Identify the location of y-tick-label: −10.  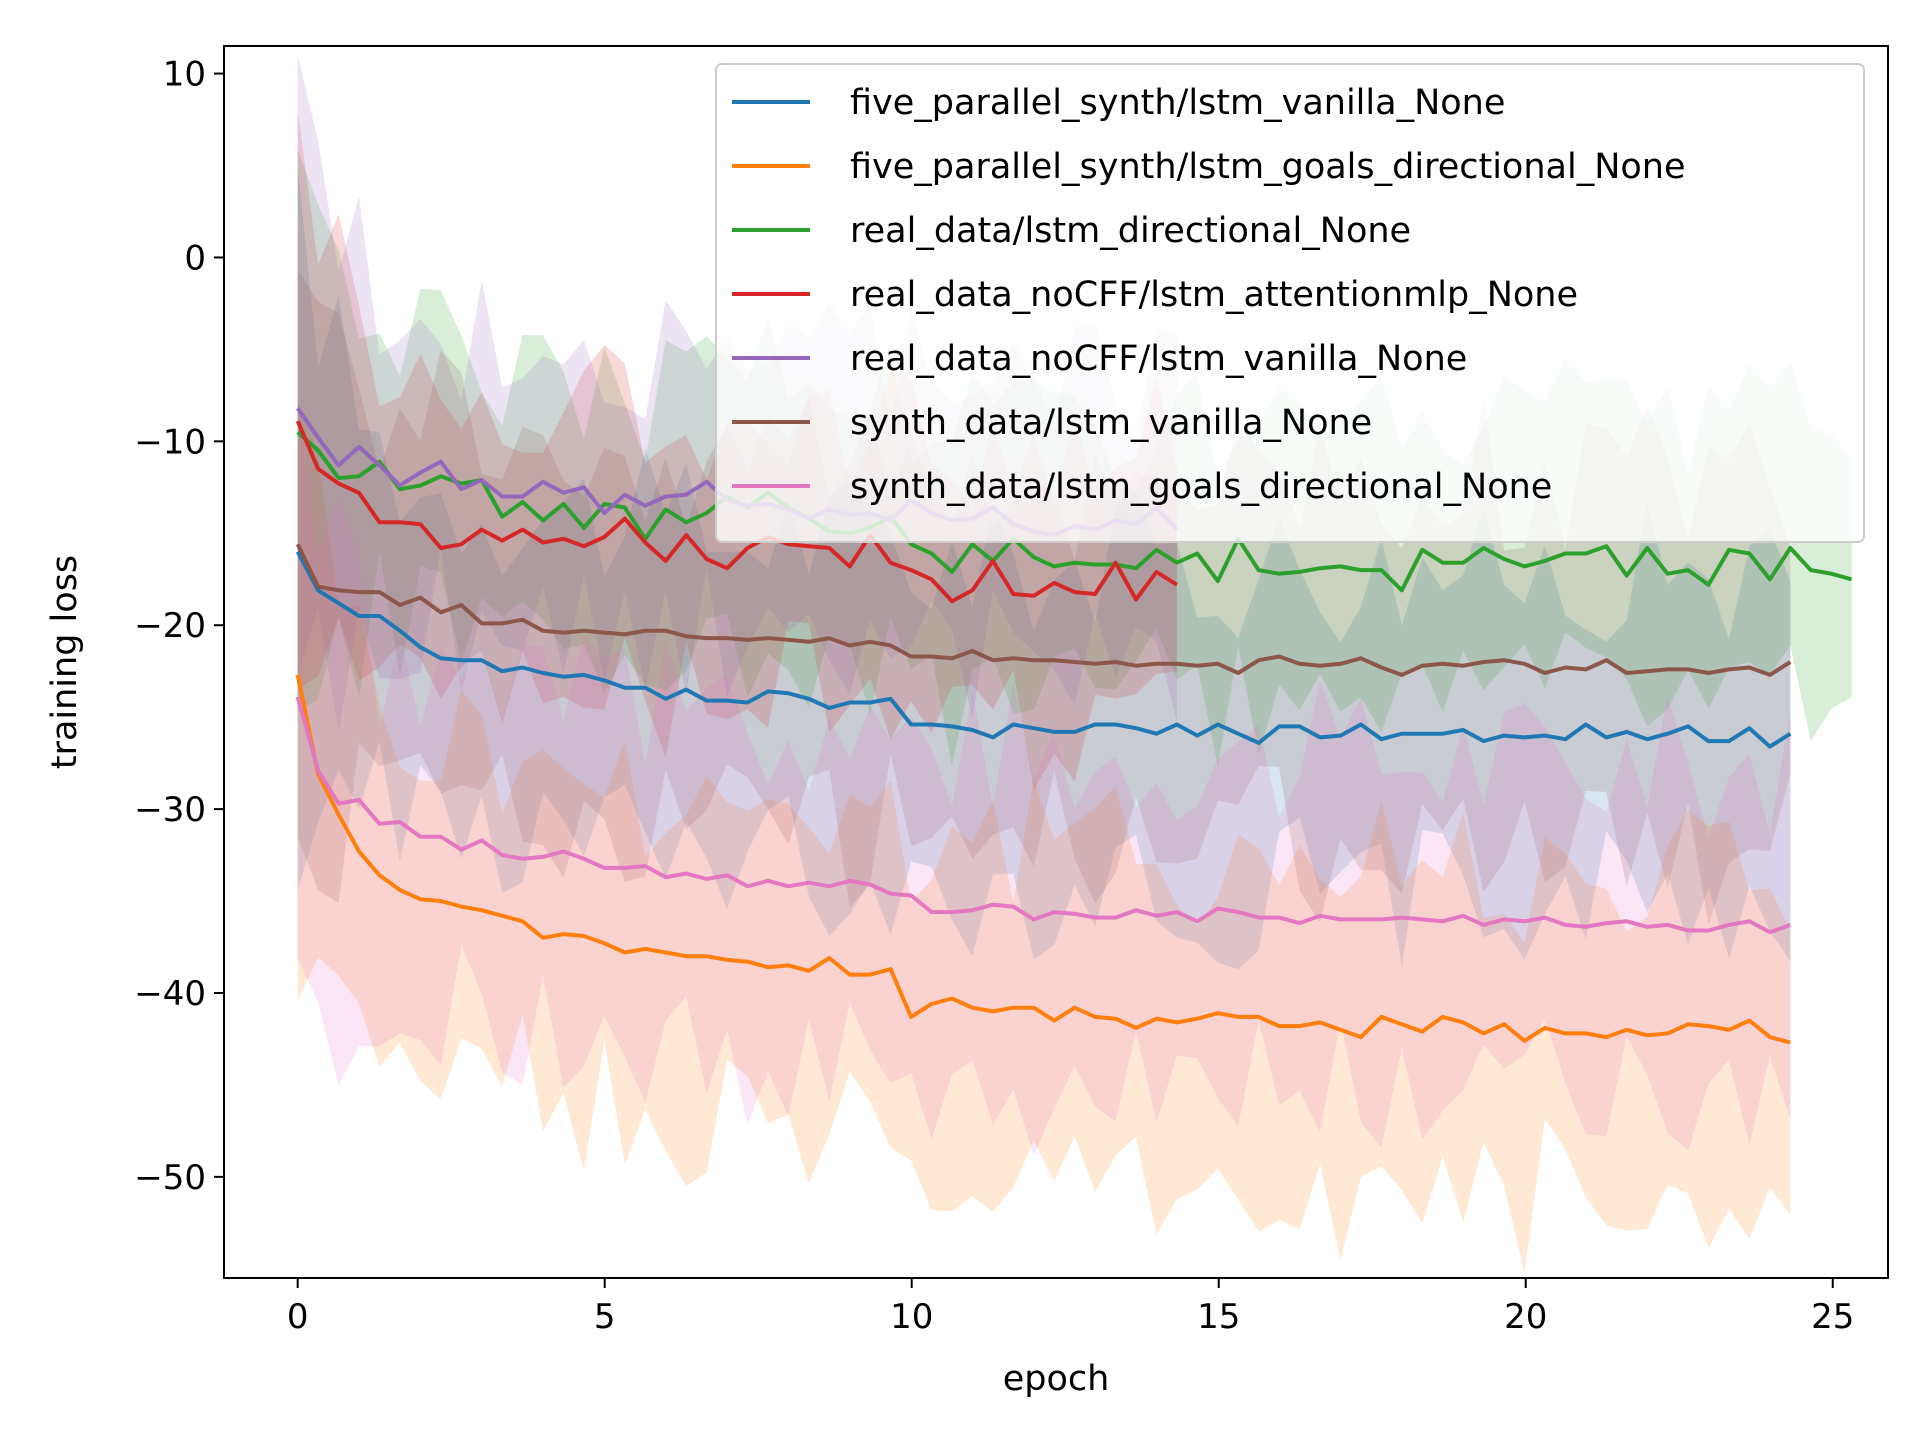
(170, 442).